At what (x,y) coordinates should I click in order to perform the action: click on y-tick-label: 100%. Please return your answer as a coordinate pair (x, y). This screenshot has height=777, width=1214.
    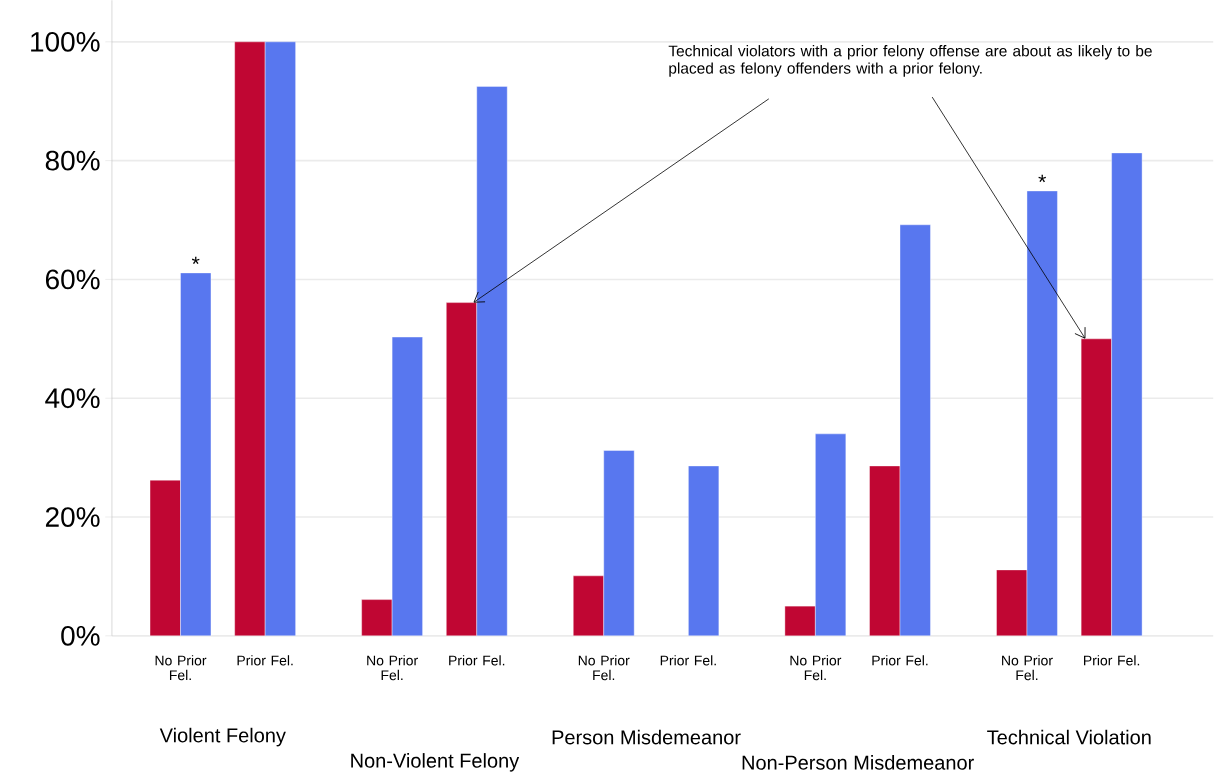
    Looking at the image, I should click on (65, 42).